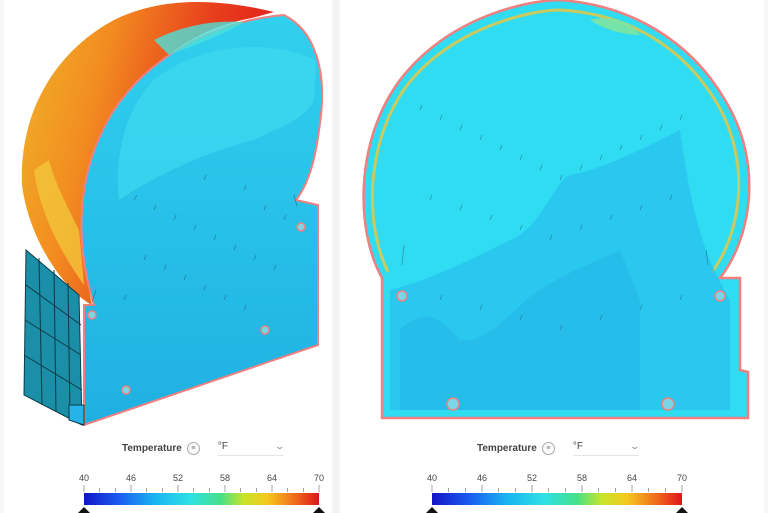  What do you see at coordinates (336, 256) in the screenshot?
I see `panel-divider` at bounding box center [336, 256].